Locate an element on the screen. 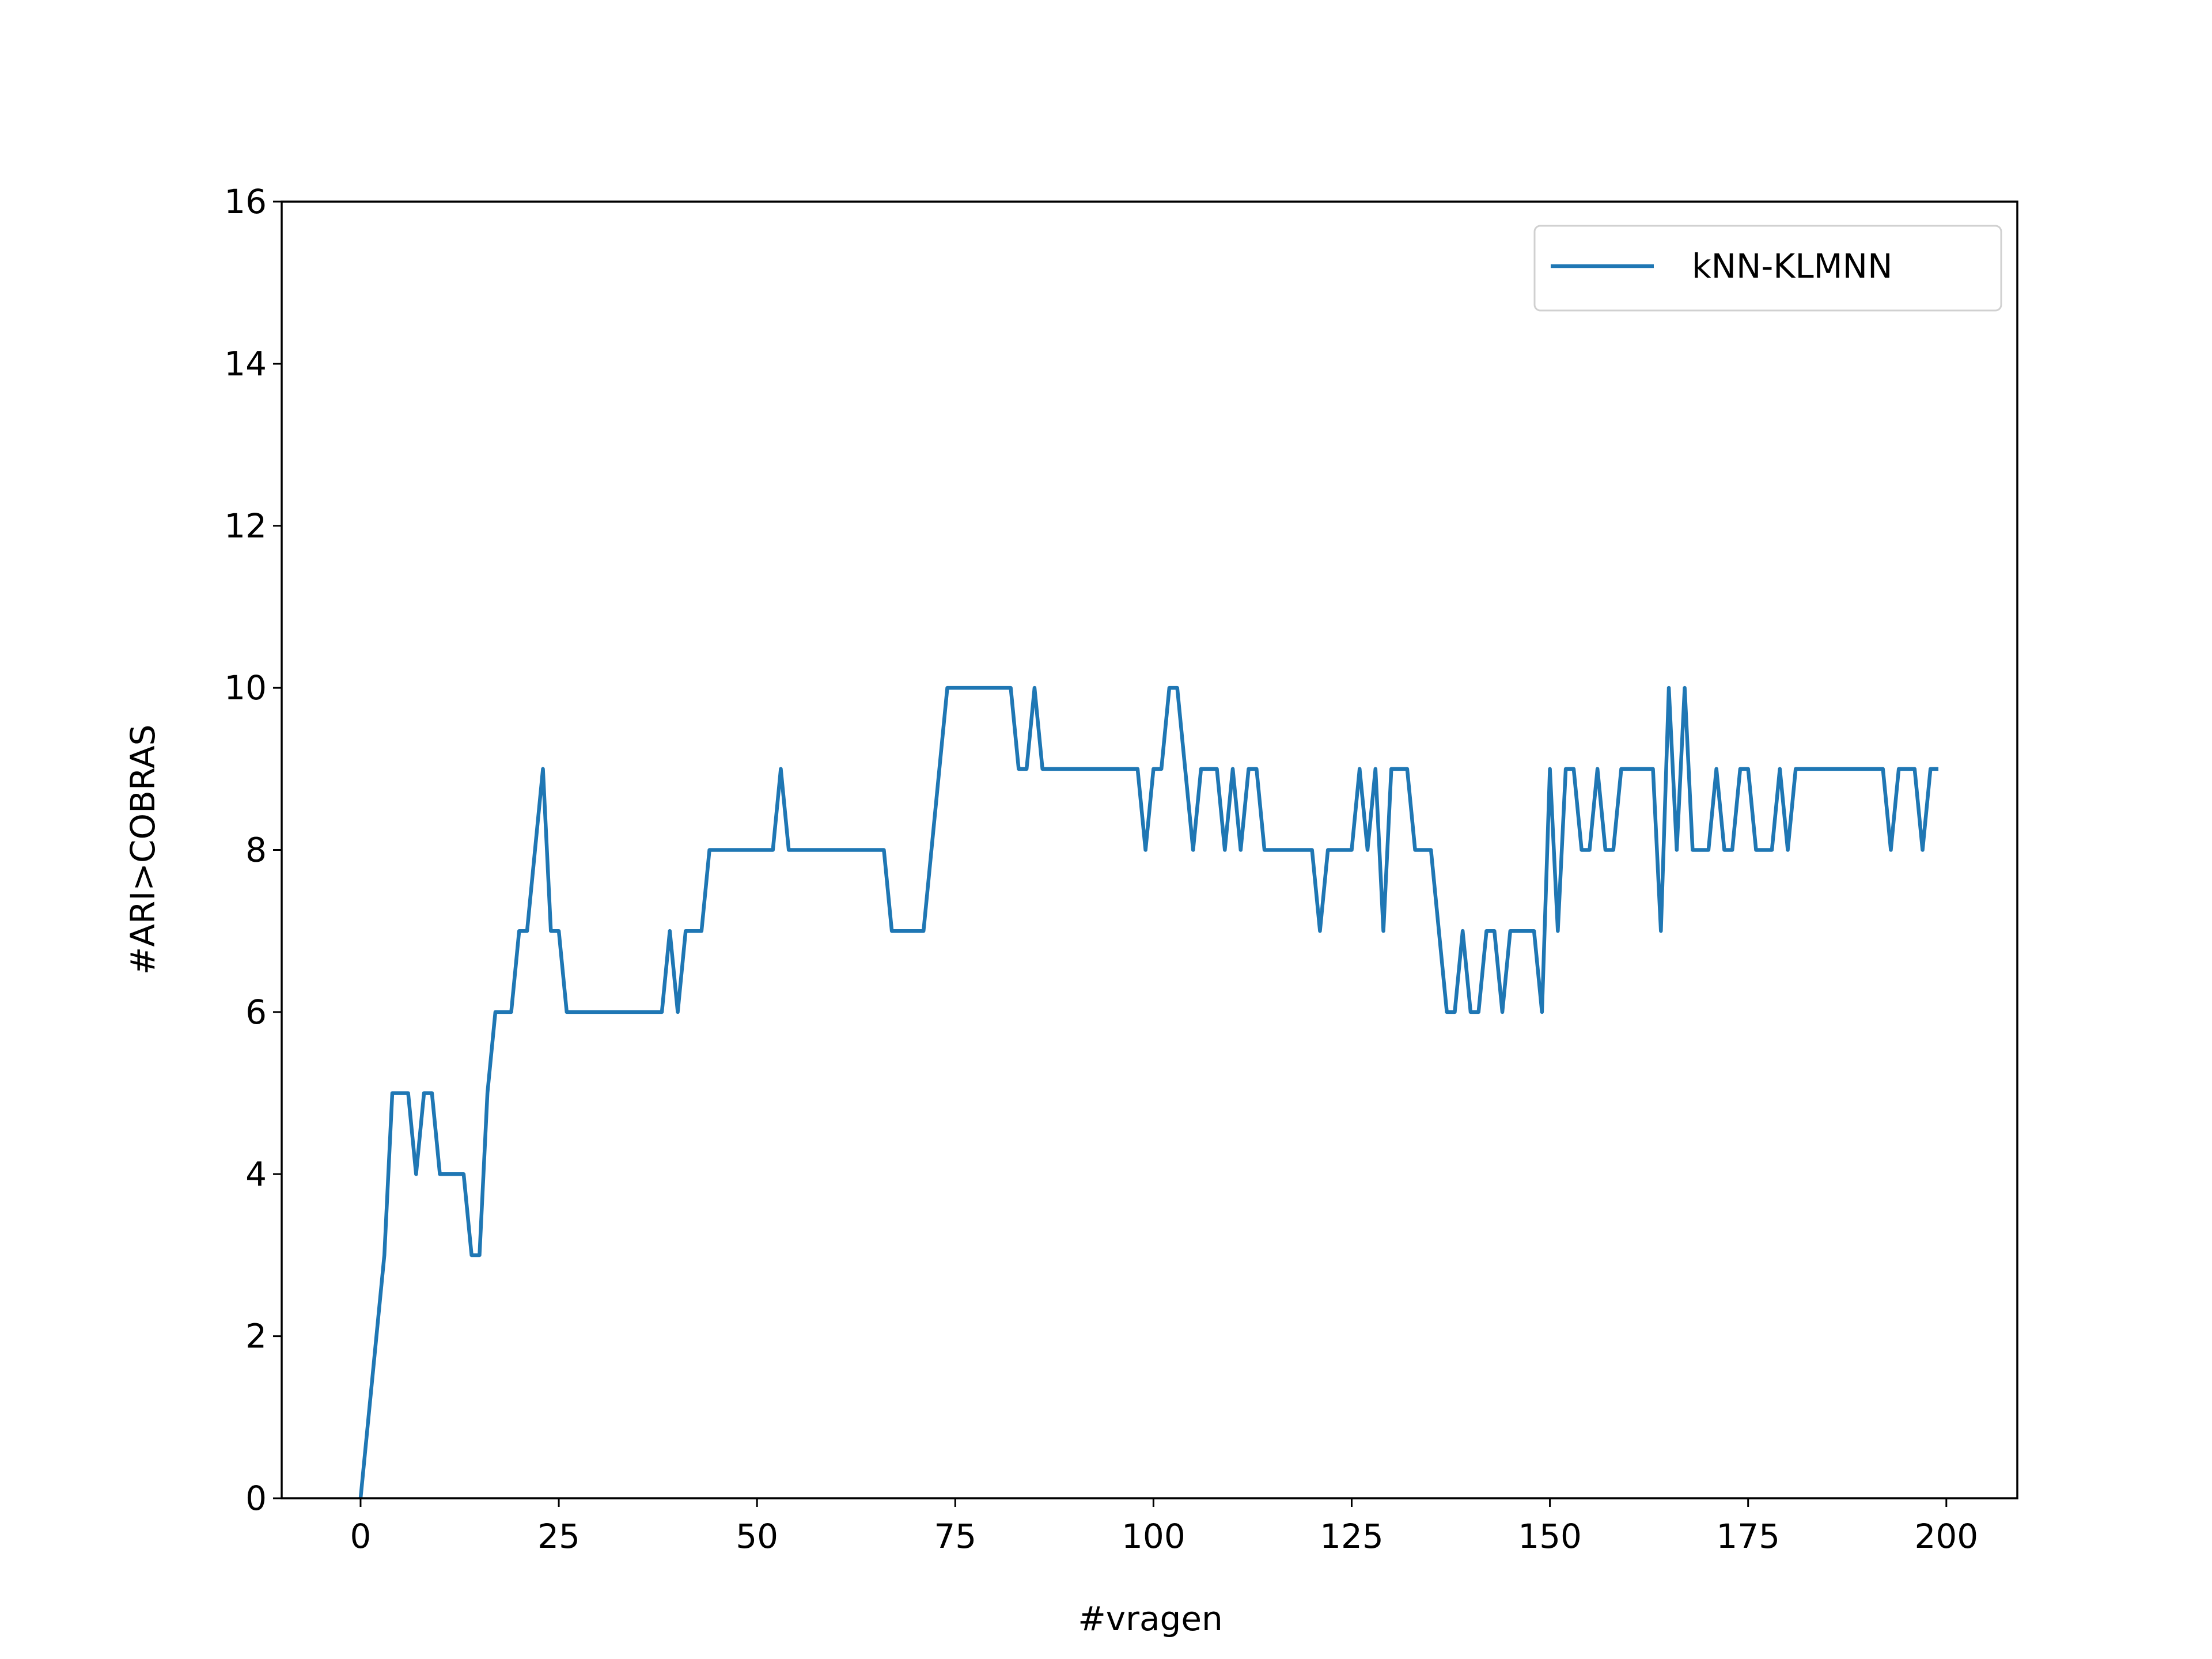 This screenshot has width=2212, height=1659. y-tick-label: 10 is located at coordinates (245, 687).